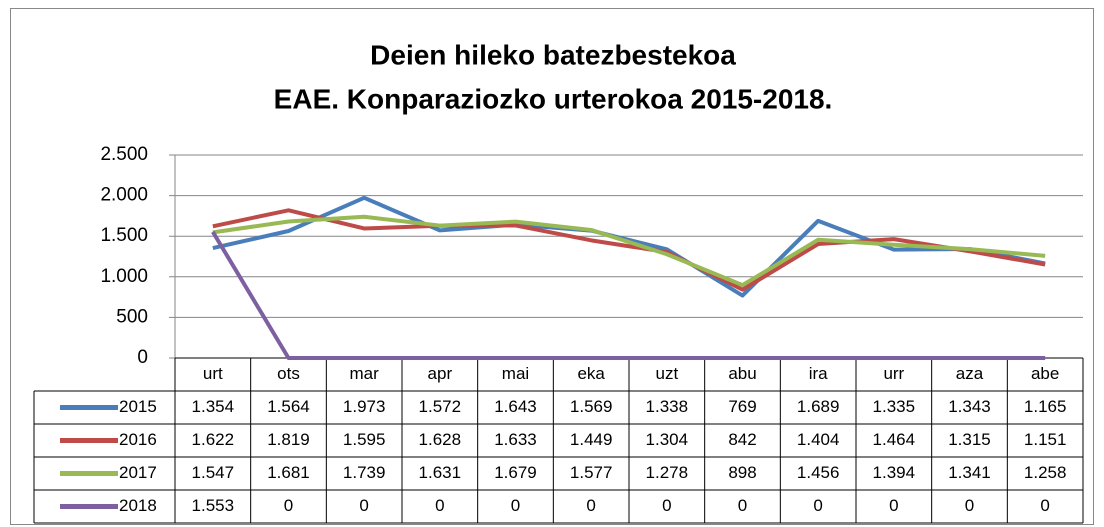  What do you see at coordinates (365, 373) in the screenshot?
I see `x-tick-label: mar` at bounding box center [365, 373].